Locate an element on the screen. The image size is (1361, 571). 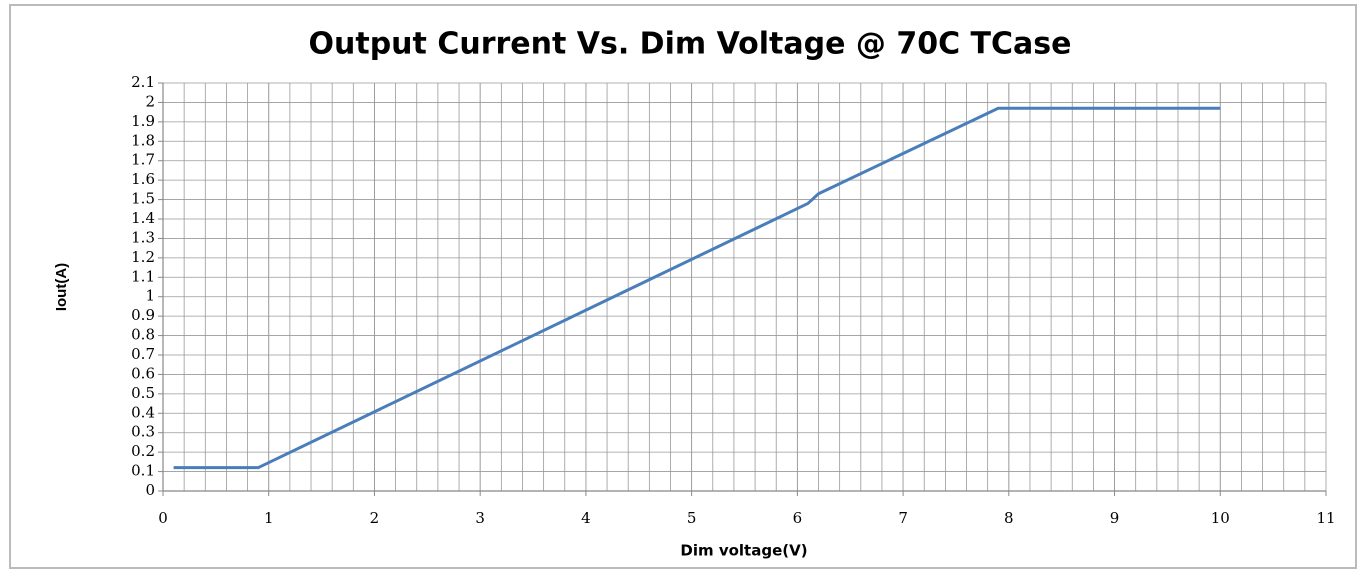
y-tick-label: 0.2 is located at coordinates (143, 451).